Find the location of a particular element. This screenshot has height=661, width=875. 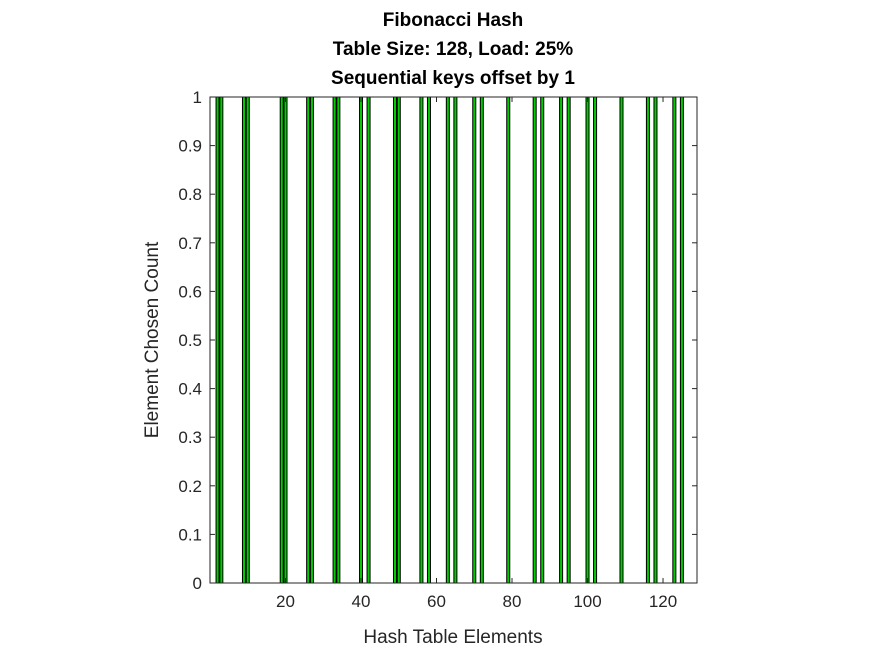

y-tick-label: 0.9 is located at coordinates (190, 146).